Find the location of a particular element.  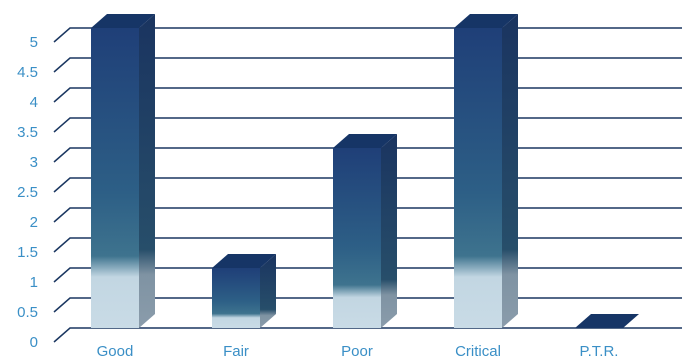

bar-good is located at coordinates (123, 171).